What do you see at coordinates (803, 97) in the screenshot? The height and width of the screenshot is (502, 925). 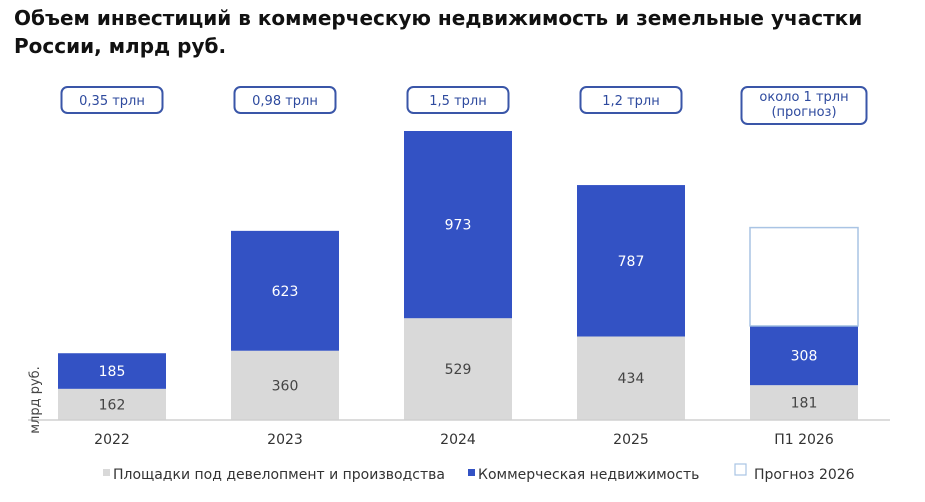 I see `total-label-text: около 1 трлн` at bounding box center [803, 97].